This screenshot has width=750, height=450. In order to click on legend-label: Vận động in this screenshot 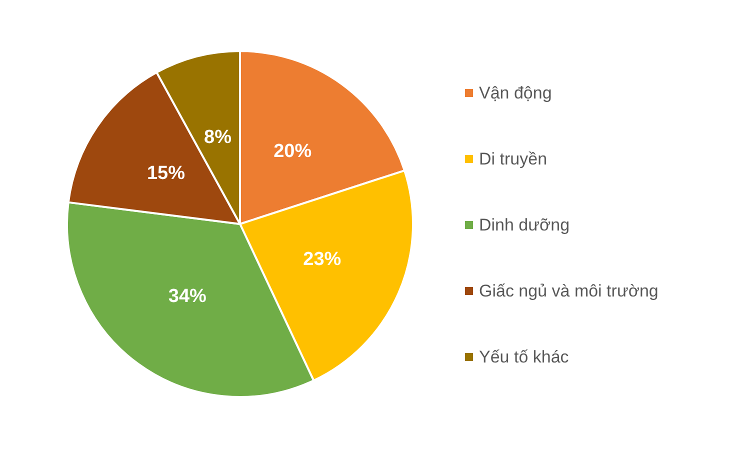, I will do `click(515, 93)`.